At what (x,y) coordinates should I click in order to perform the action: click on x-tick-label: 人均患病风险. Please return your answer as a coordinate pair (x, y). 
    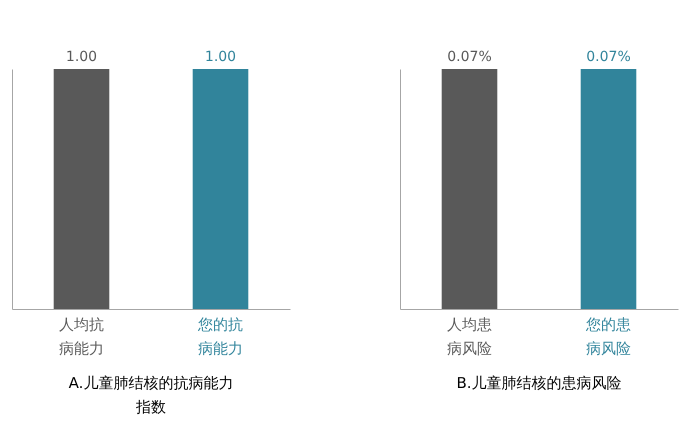
    Looking at the image, I should click on (469, 337).